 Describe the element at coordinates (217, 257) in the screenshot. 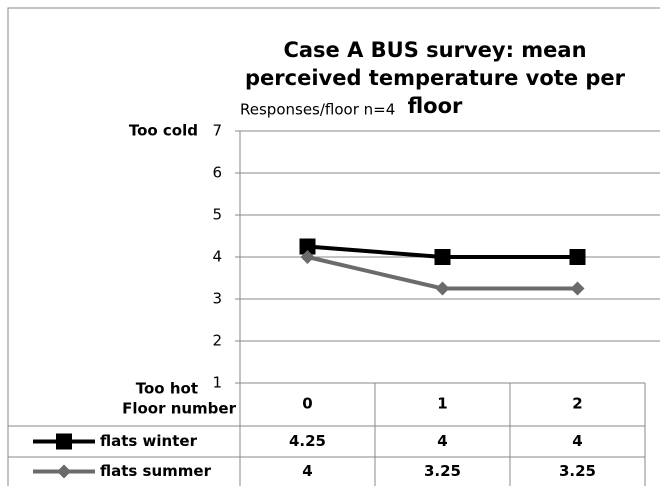

I see `y-tick-label: 4` at that location.